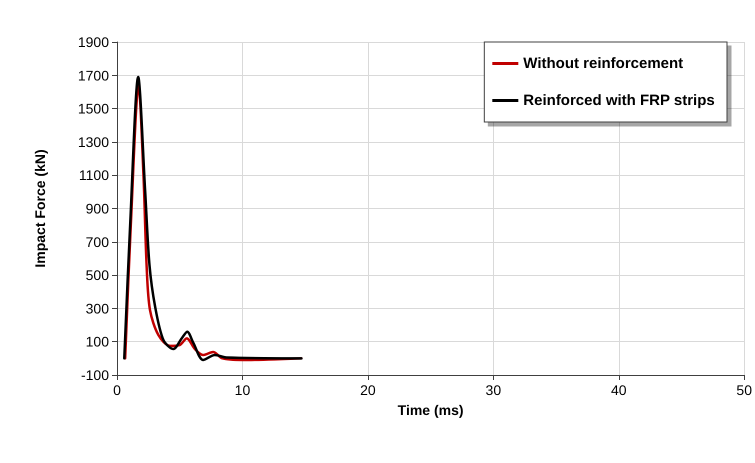 Image resolution: width=755 pixels, height=463 pixels. What do you see at coordinates (94, 75) in the screenshot?
I see `y-tick-label: 1700` at bounding box center [94, 75].